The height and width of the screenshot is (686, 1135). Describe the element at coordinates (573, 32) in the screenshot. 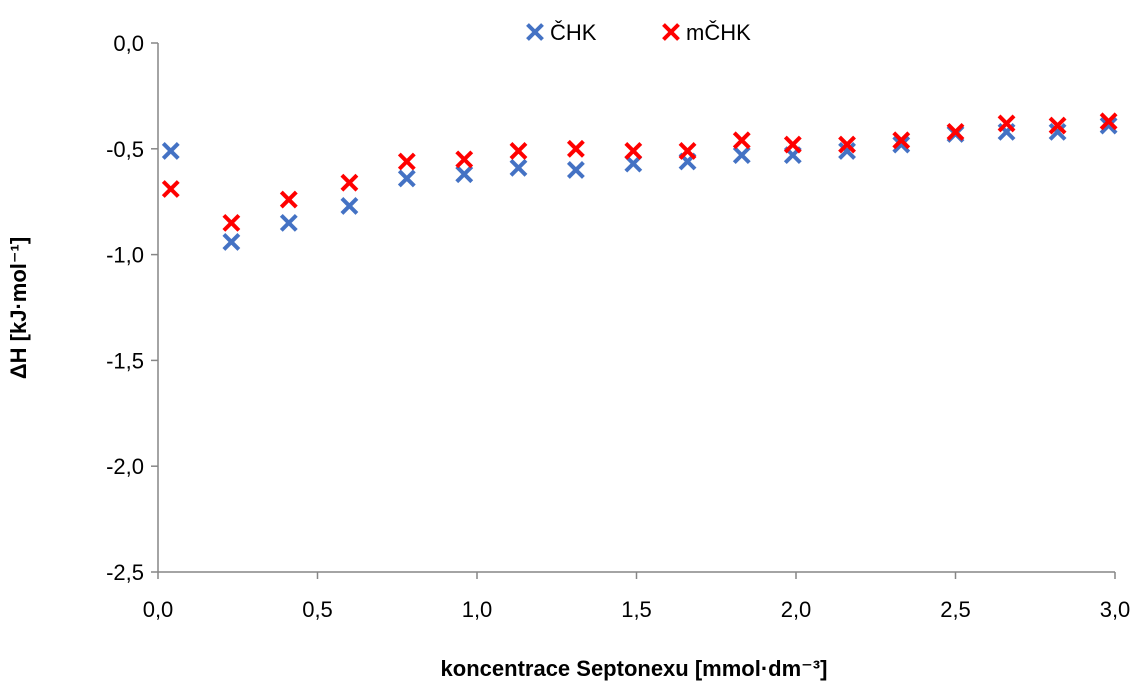

I see `legend-label-chk: ČHK` at that location.